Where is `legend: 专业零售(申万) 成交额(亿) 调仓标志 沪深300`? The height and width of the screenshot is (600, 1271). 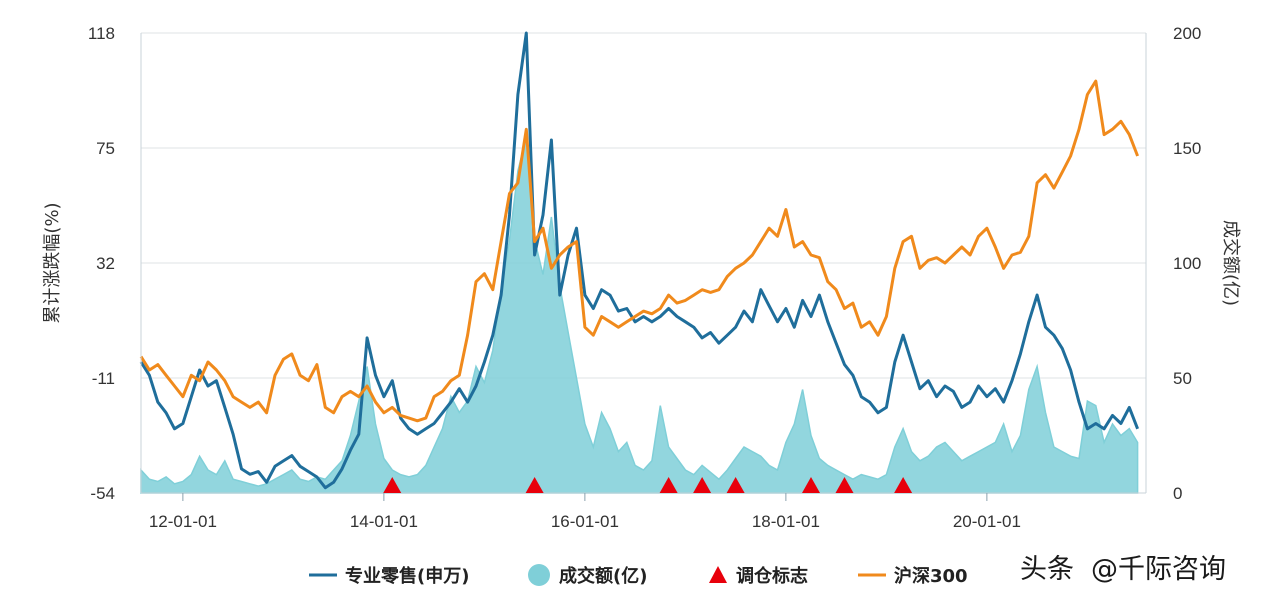
legend: 专业零售(申万) 成交额(亿) 调仓标志 沪深300 is located at coordinates (638, 575).